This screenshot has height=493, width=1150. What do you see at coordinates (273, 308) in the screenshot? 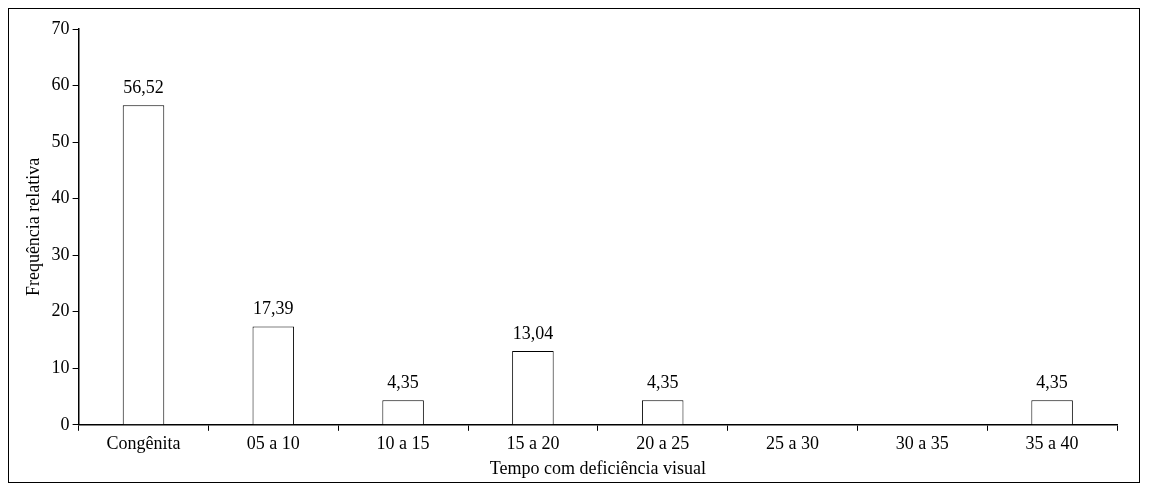
I see `data-label: 17,39` at bounding box center [273, 308].